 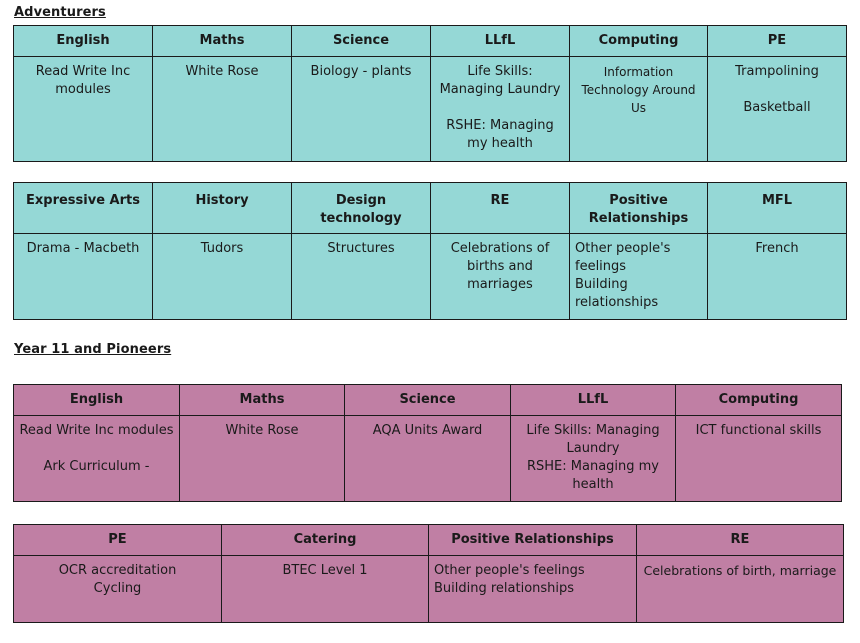 I want to click on cell-mfl: French, so click(x=777, y=276).